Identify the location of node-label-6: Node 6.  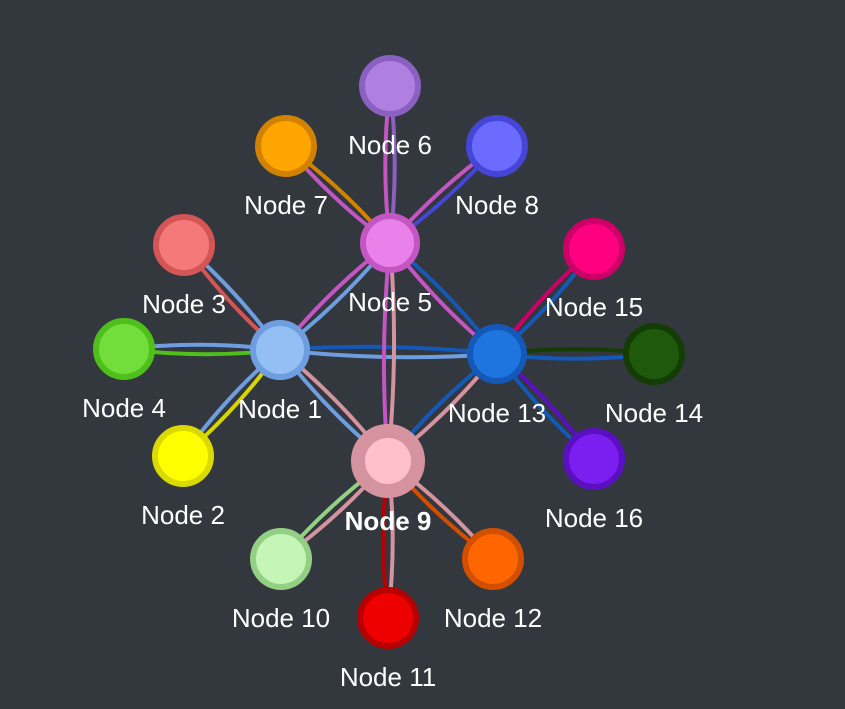
(390, 145).